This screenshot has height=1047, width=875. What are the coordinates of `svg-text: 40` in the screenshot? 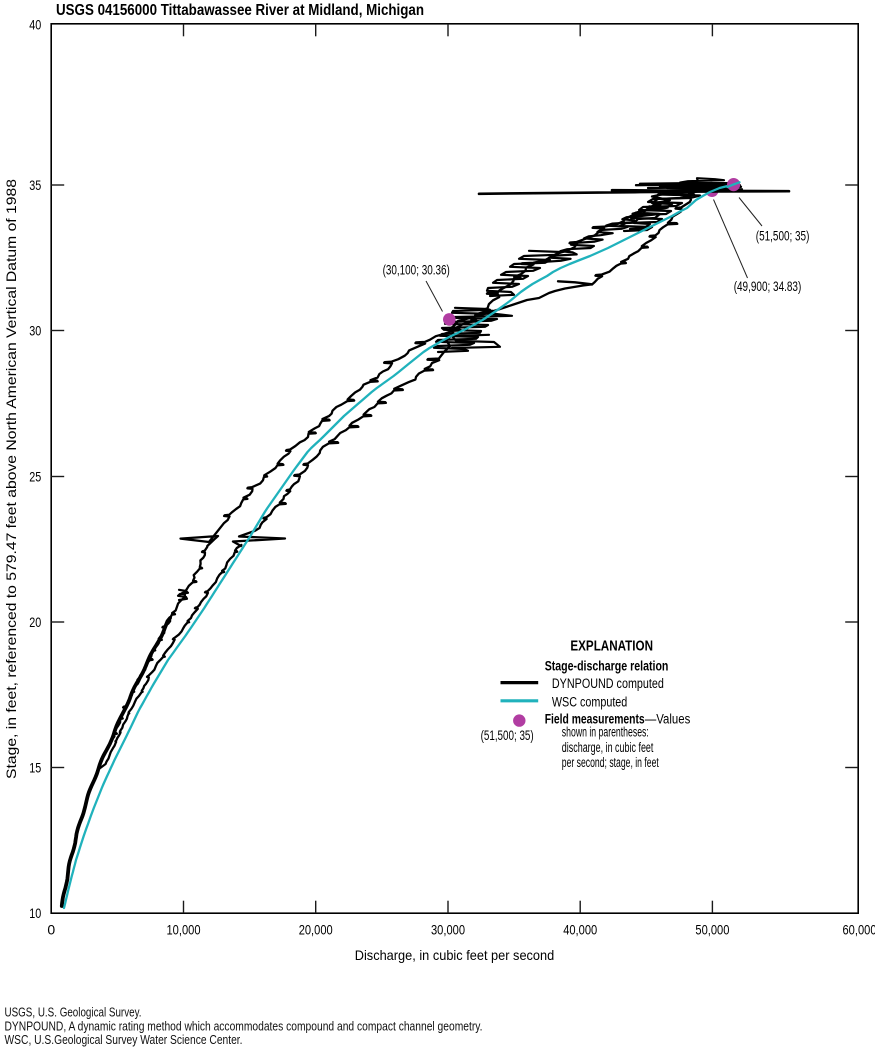 It's located at (35, 24).